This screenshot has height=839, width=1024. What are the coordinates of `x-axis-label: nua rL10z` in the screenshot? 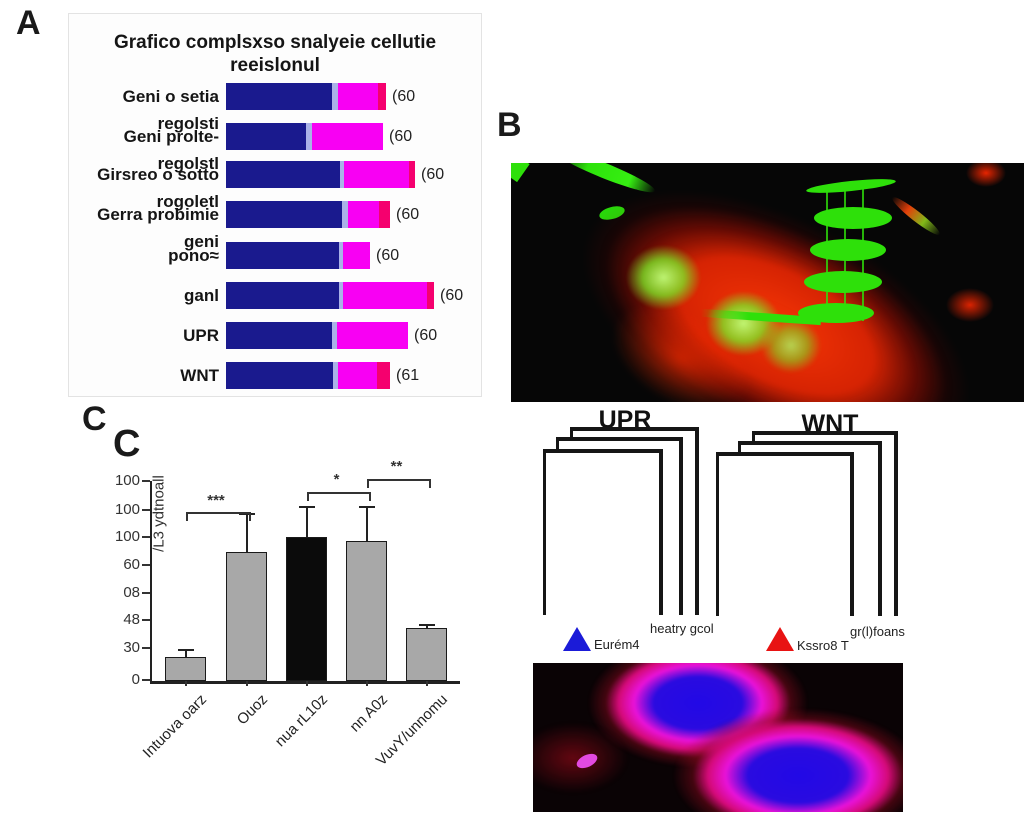 It's located at (301, 721).